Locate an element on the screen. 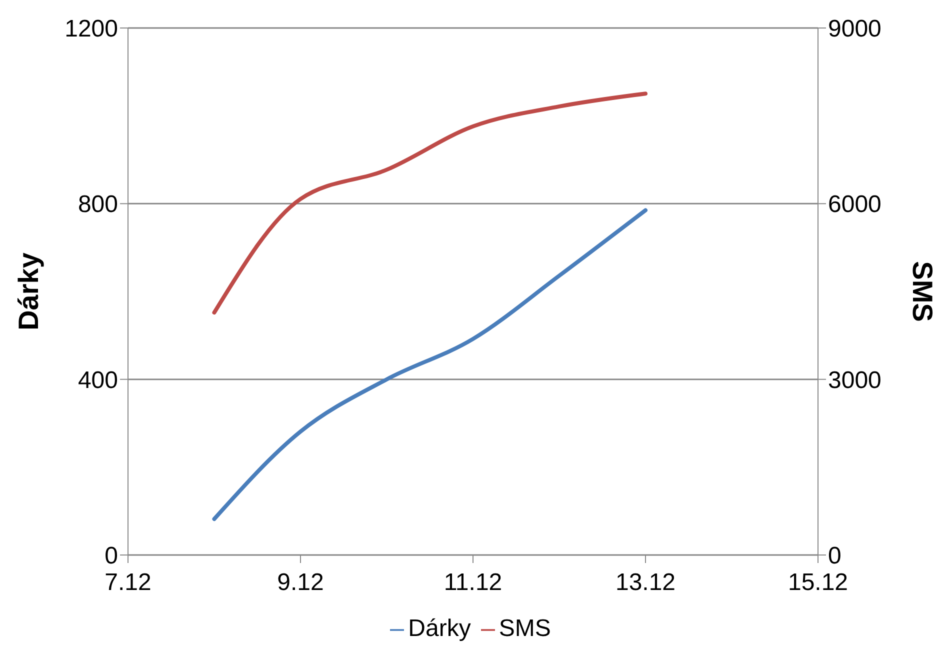 The image size is (951, 660). legend-label: Dárky is located at coordinates (439, 628).